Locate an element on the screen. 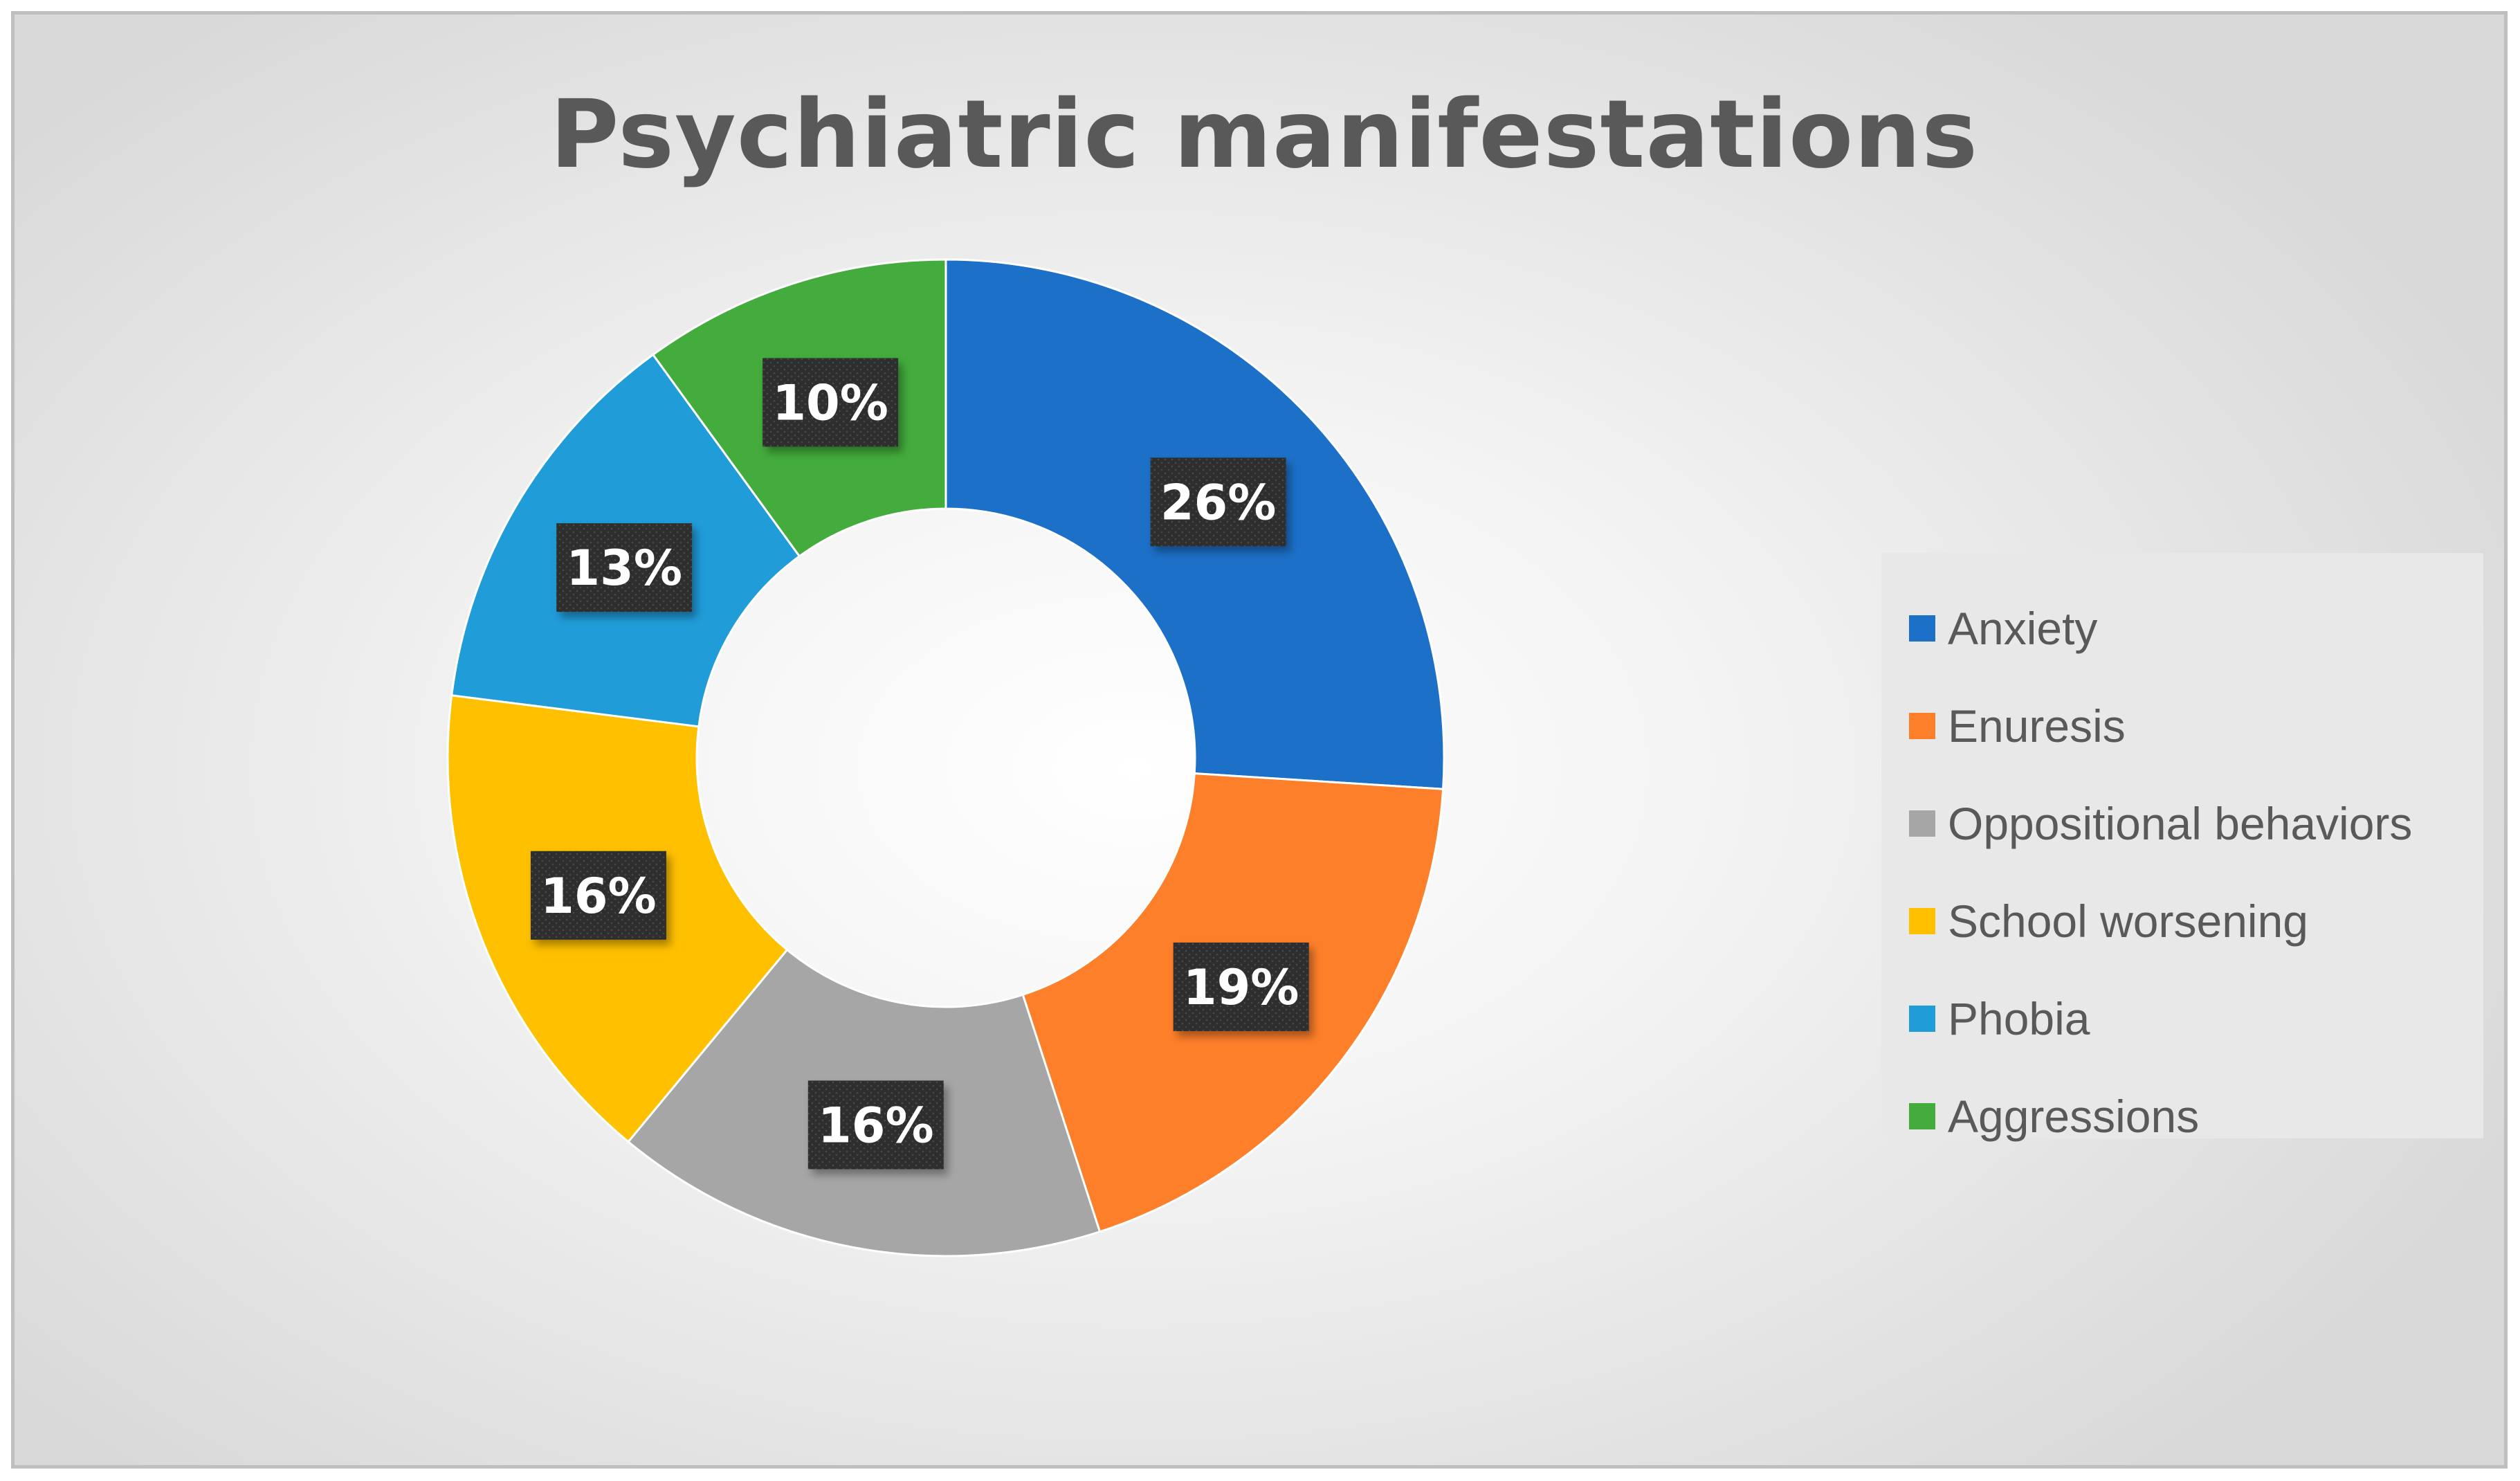 This screenshot has height=1481, width=2520. data-label-text: 10% is located at coordinates (830, 402).